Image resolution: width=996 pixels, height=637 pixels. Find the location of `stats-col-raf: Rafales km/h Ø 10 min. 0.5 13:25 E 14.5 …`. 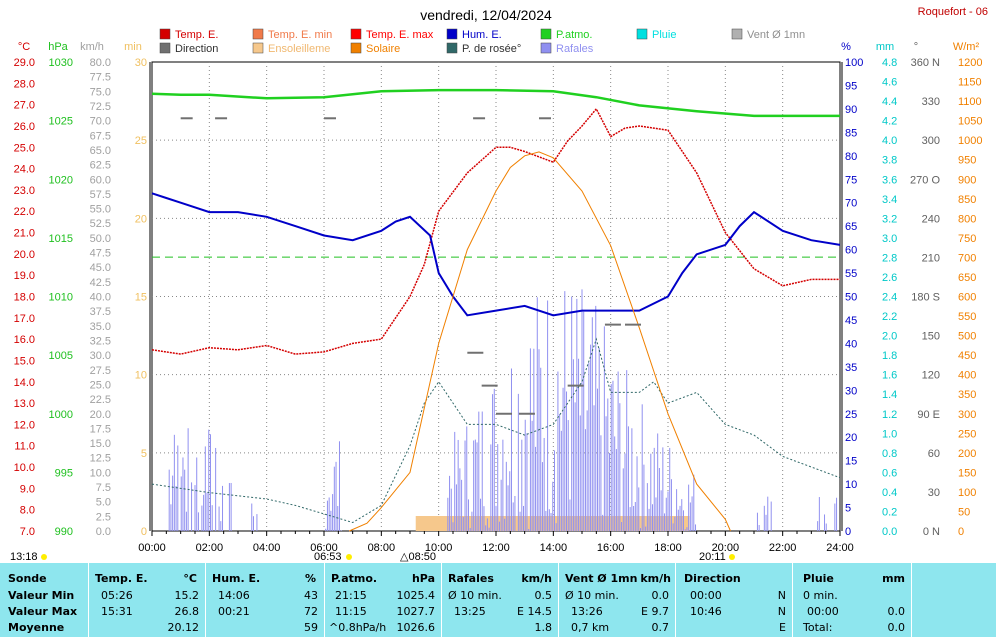

stats-col-raf: Rafales km/h Ø 10 min. 0.5 13:25 E 14.5 … is located at coordinates (500, 600).